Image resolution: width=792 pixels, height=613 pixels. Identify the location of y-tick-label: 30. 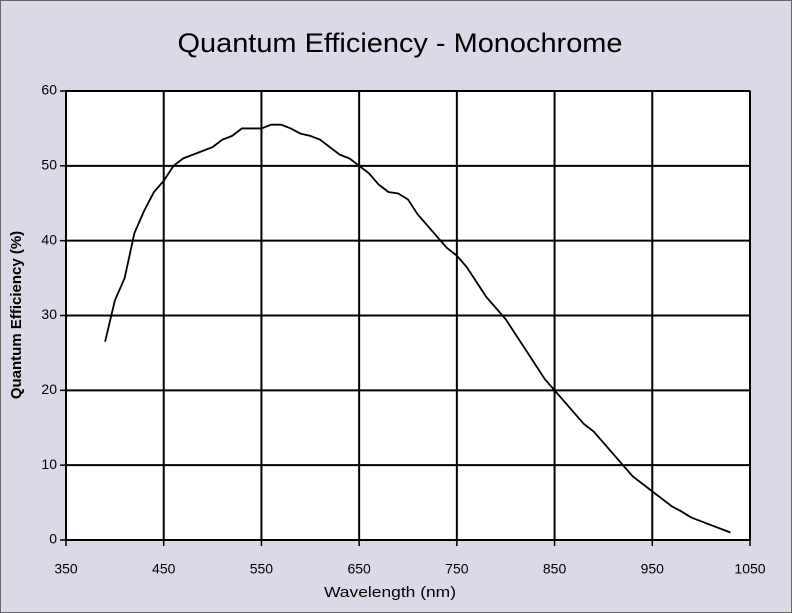
(49, 314).